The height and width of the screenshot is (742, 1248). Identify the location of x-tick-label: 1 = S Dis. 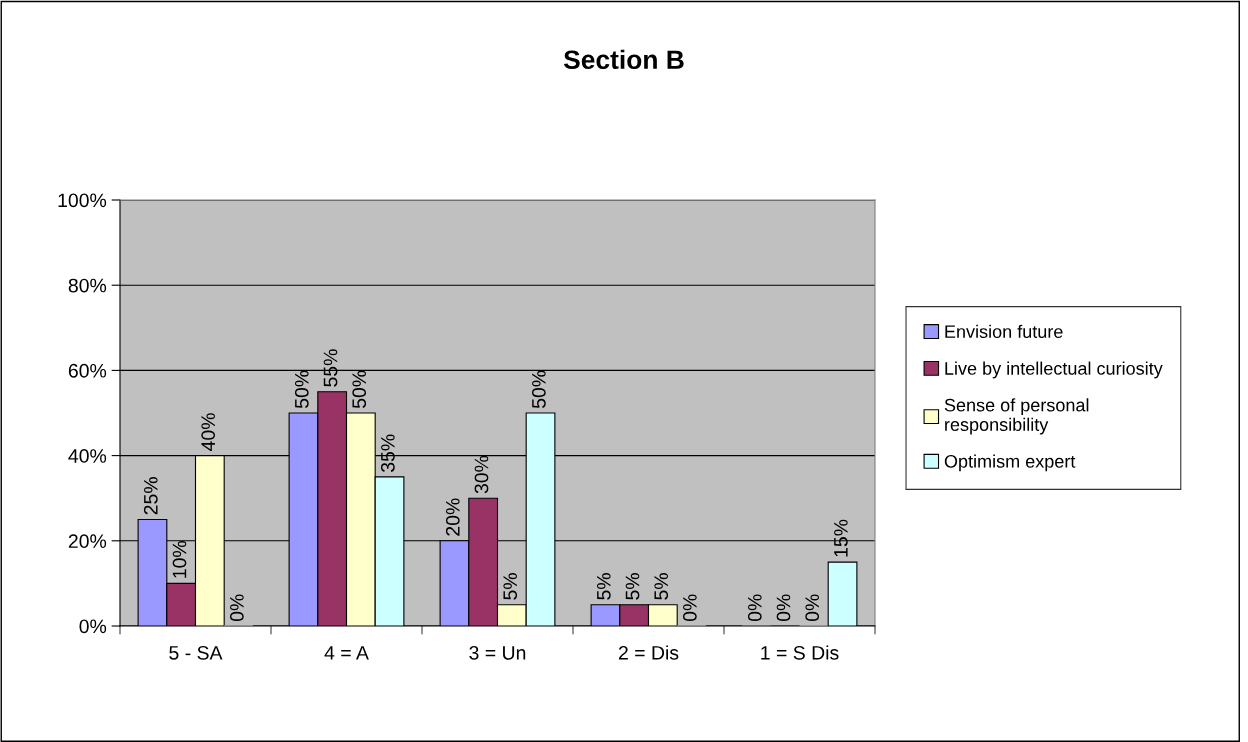
(800, 652).